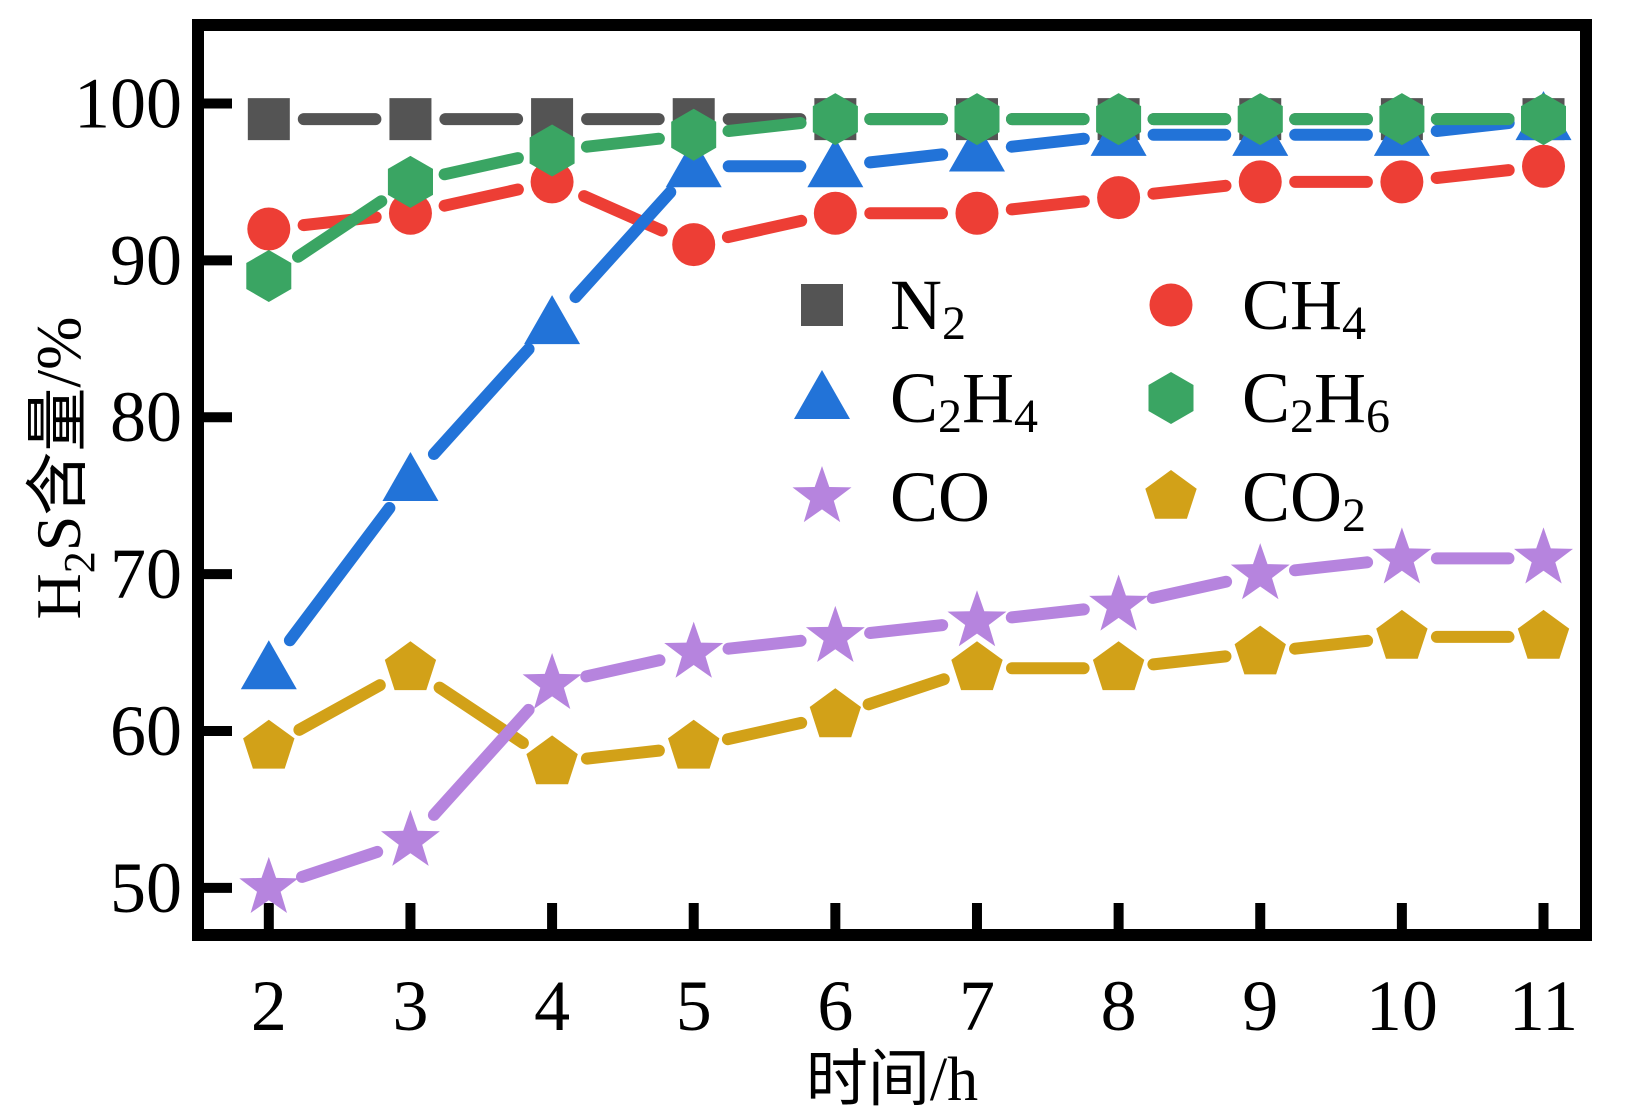 The width and height of the screenshot is (1649, 1118). I want to click on legend-label-CO2: CO2, so click(1304, 499).